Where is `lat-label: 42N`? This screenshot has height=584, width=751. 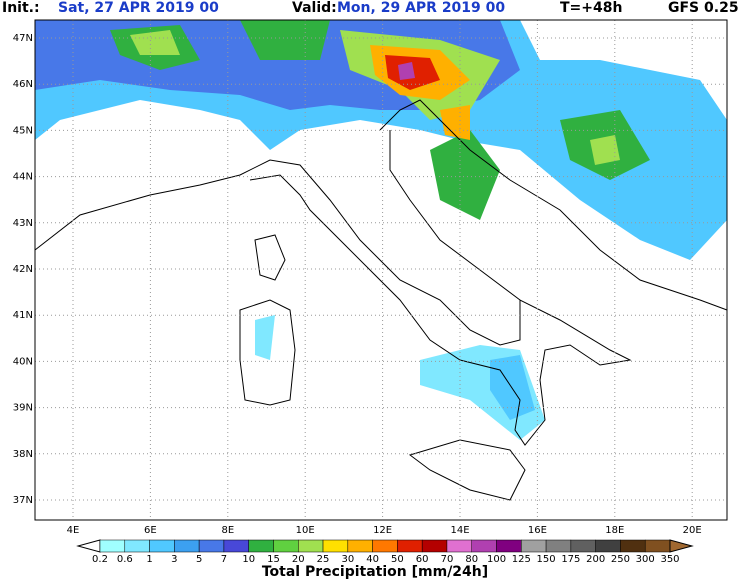
lat-label: 42N is located at coordinates (23, 269).